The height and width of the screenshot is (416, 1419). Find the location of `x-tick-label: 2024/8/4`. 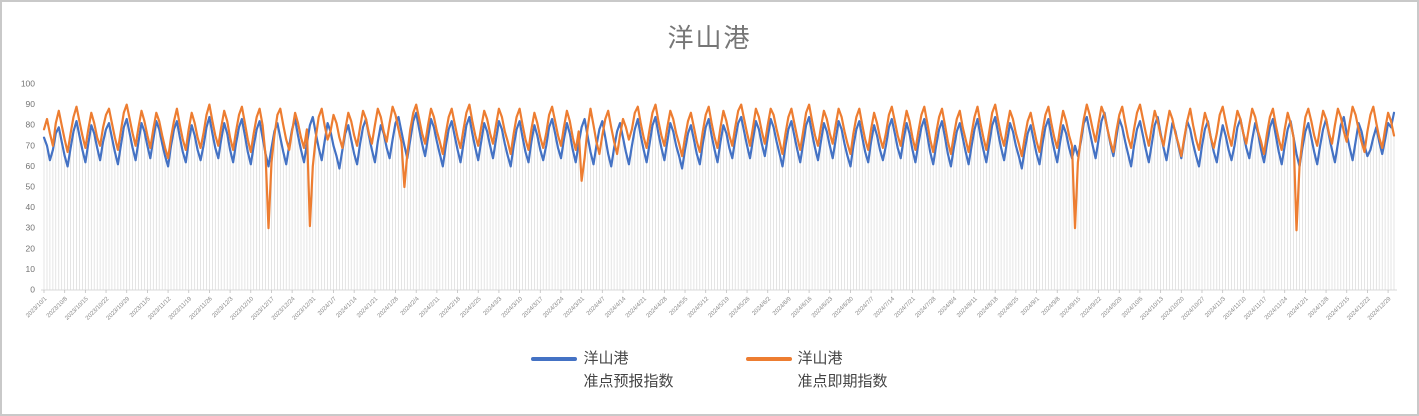

x-tick-label: 2024/8/4 is located at coordinates (948, 306).